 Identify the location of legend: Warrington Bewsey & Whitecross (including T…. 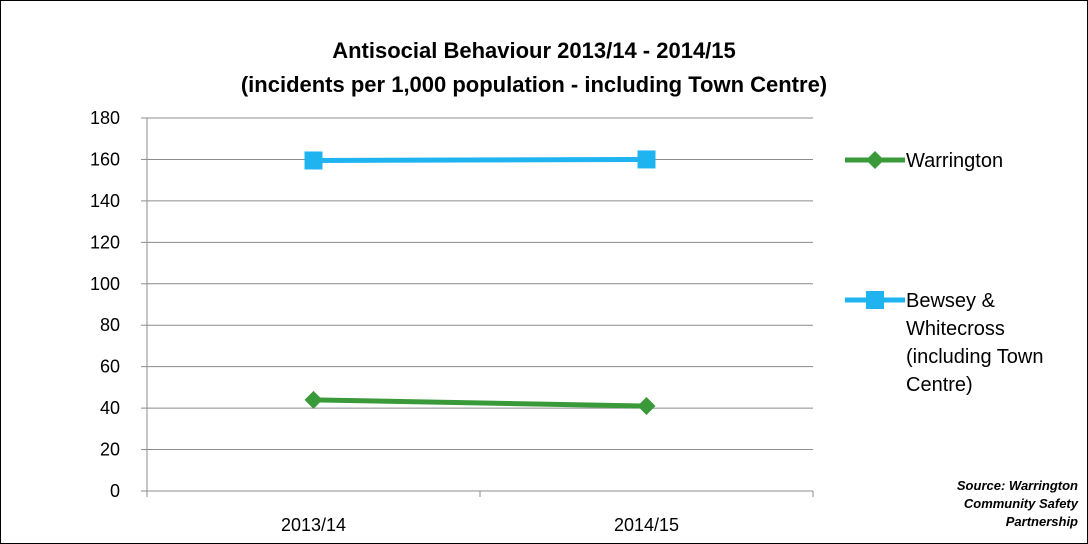
(944, 273).